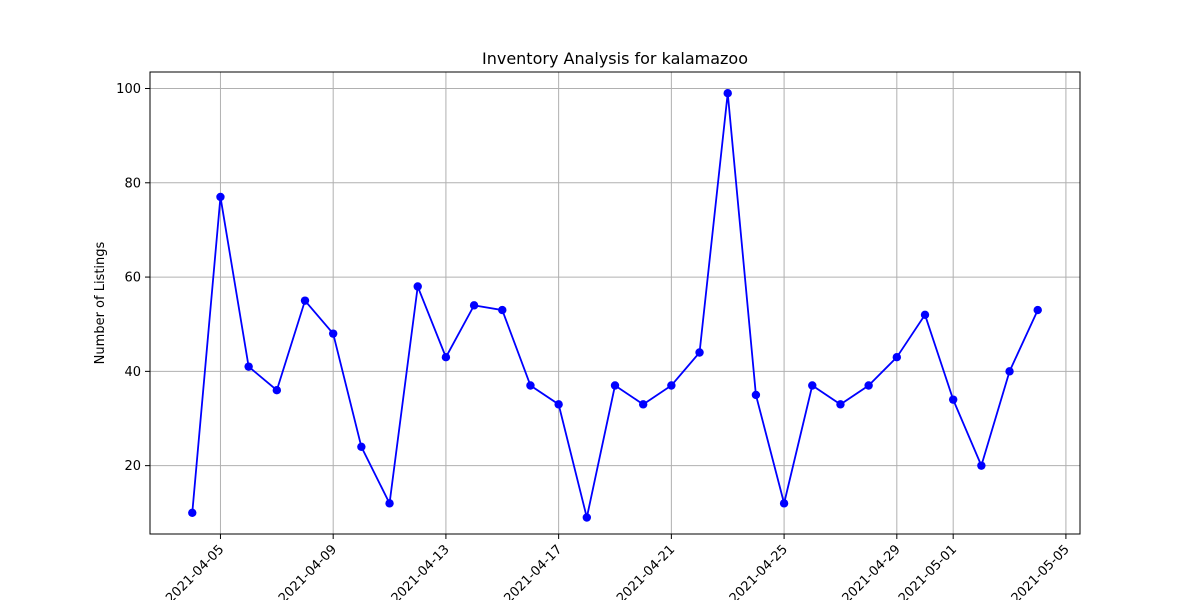 Image resolution: width=1200 pixels, height=600 pixels. I want to click on y-tick-label: 40, so click(132, 372).